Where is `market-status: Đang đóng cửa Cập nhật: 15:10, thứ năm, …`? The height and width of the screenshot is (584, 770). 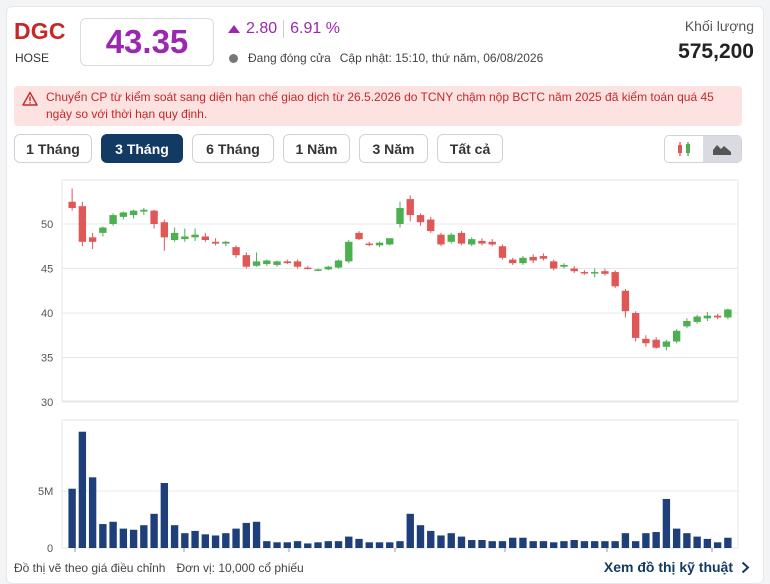
market-status: Đang đóng cửa Cập nhật: 15:10, thứ năm, … is located at coordinates (386, 58).